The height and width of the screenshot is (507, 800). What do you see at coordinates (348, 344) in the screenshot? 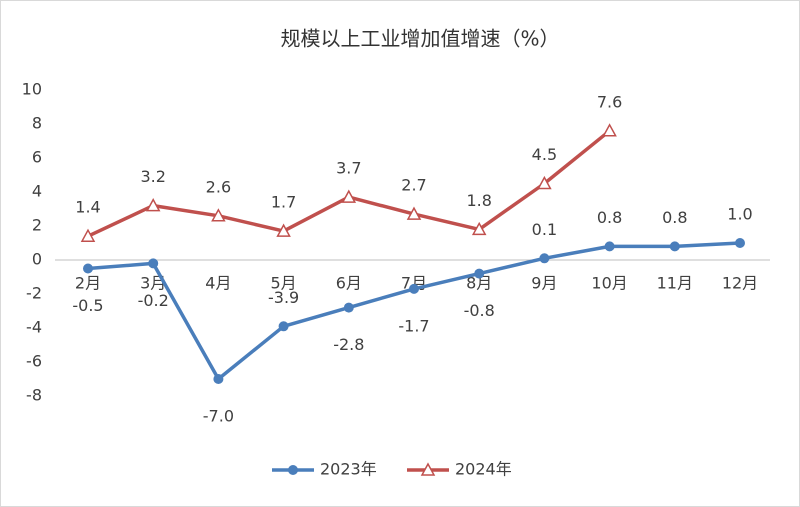
I see `data-label: -2.8` at bounding box center [348, 344].